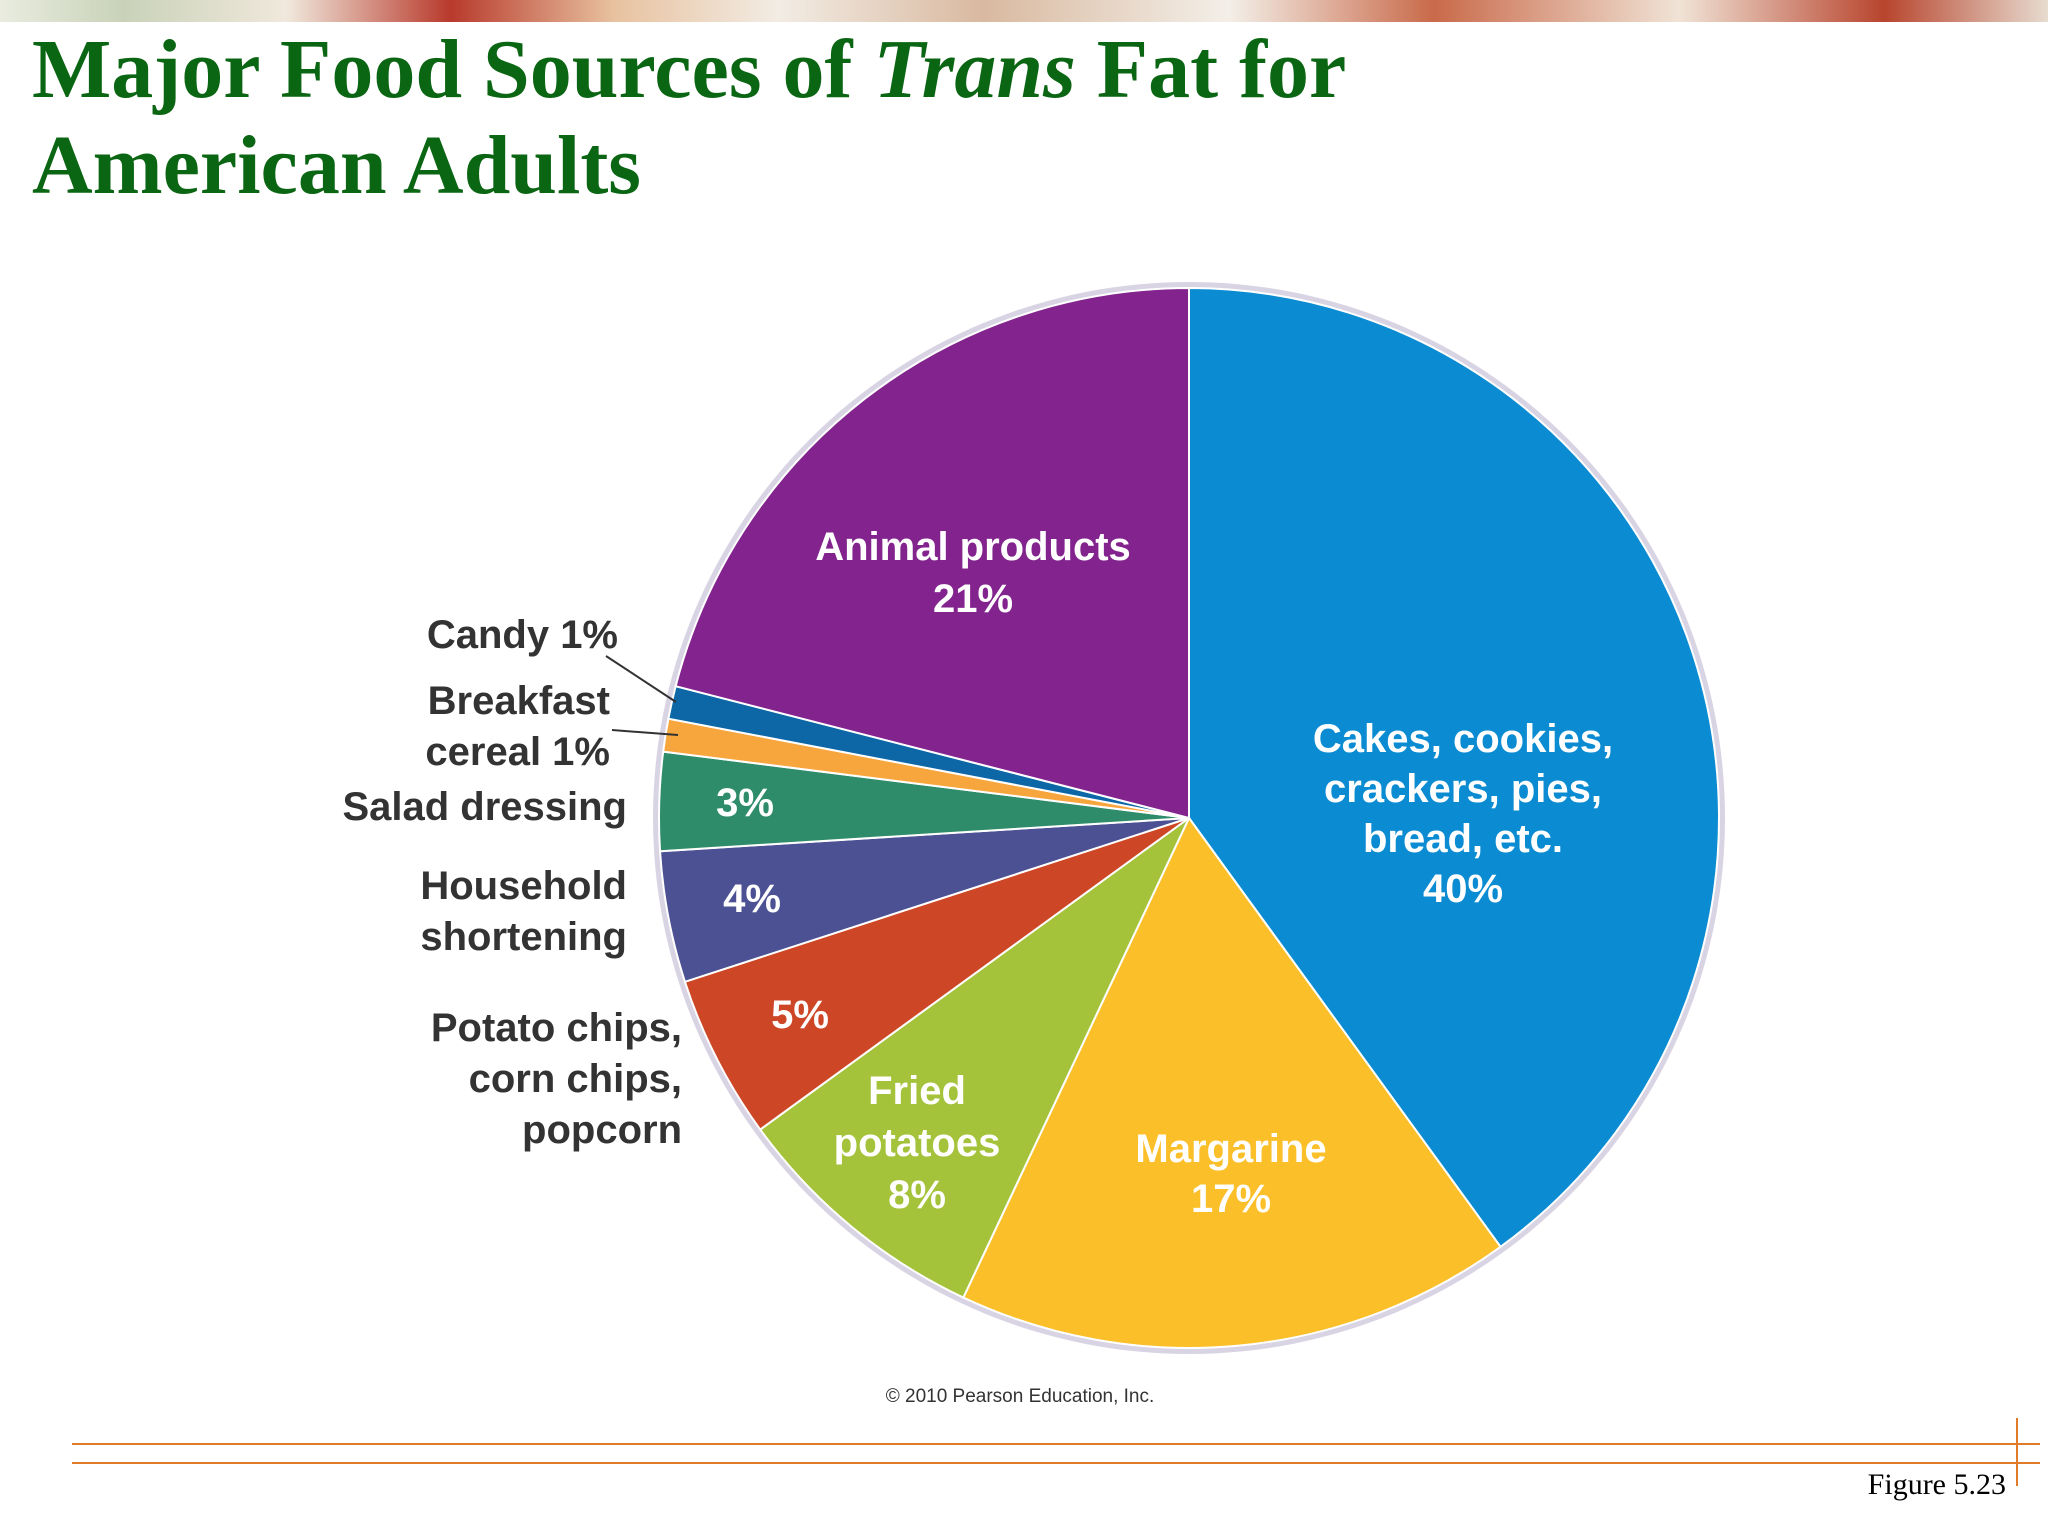  What do you see at coordinates (2017, 1452) in the screenshot?
I see `footer-rule-tick` at bounding box center [2017, 1452].